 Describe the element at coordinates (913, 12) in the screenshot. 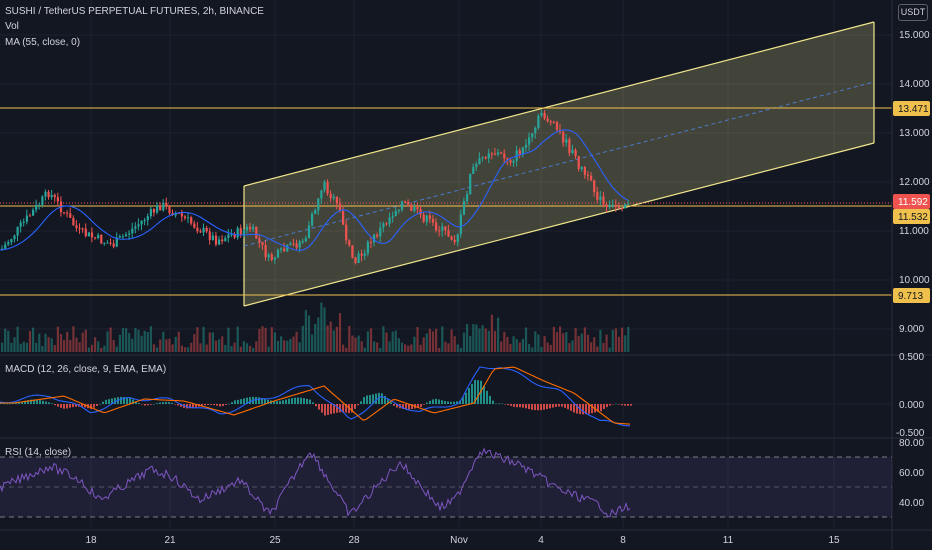

I see `currency-button: USDT` at that location.